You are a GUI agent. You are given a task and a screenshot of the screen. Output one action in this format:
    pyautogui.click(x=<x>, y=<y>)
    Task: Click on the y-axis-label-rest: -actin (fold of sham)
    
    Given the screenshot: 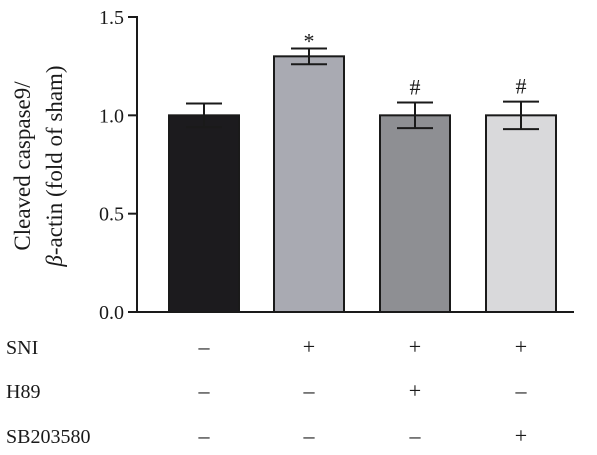 What is the action you would take?
    pyautogui.click(x=54, y=160)
    